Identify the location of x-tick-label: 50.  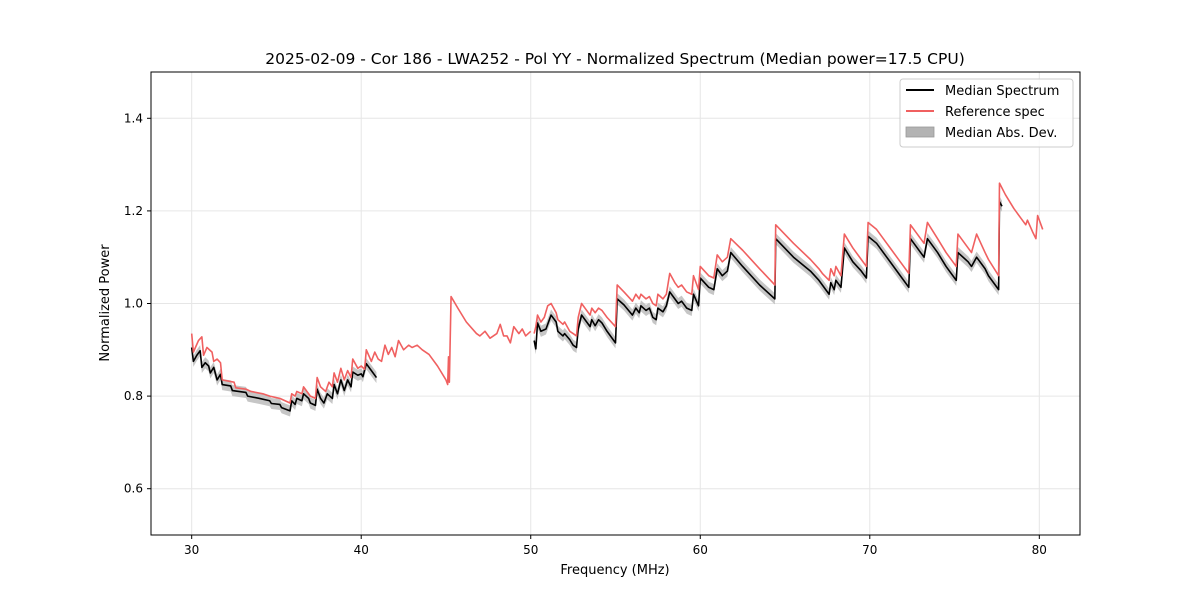
(530, 550).